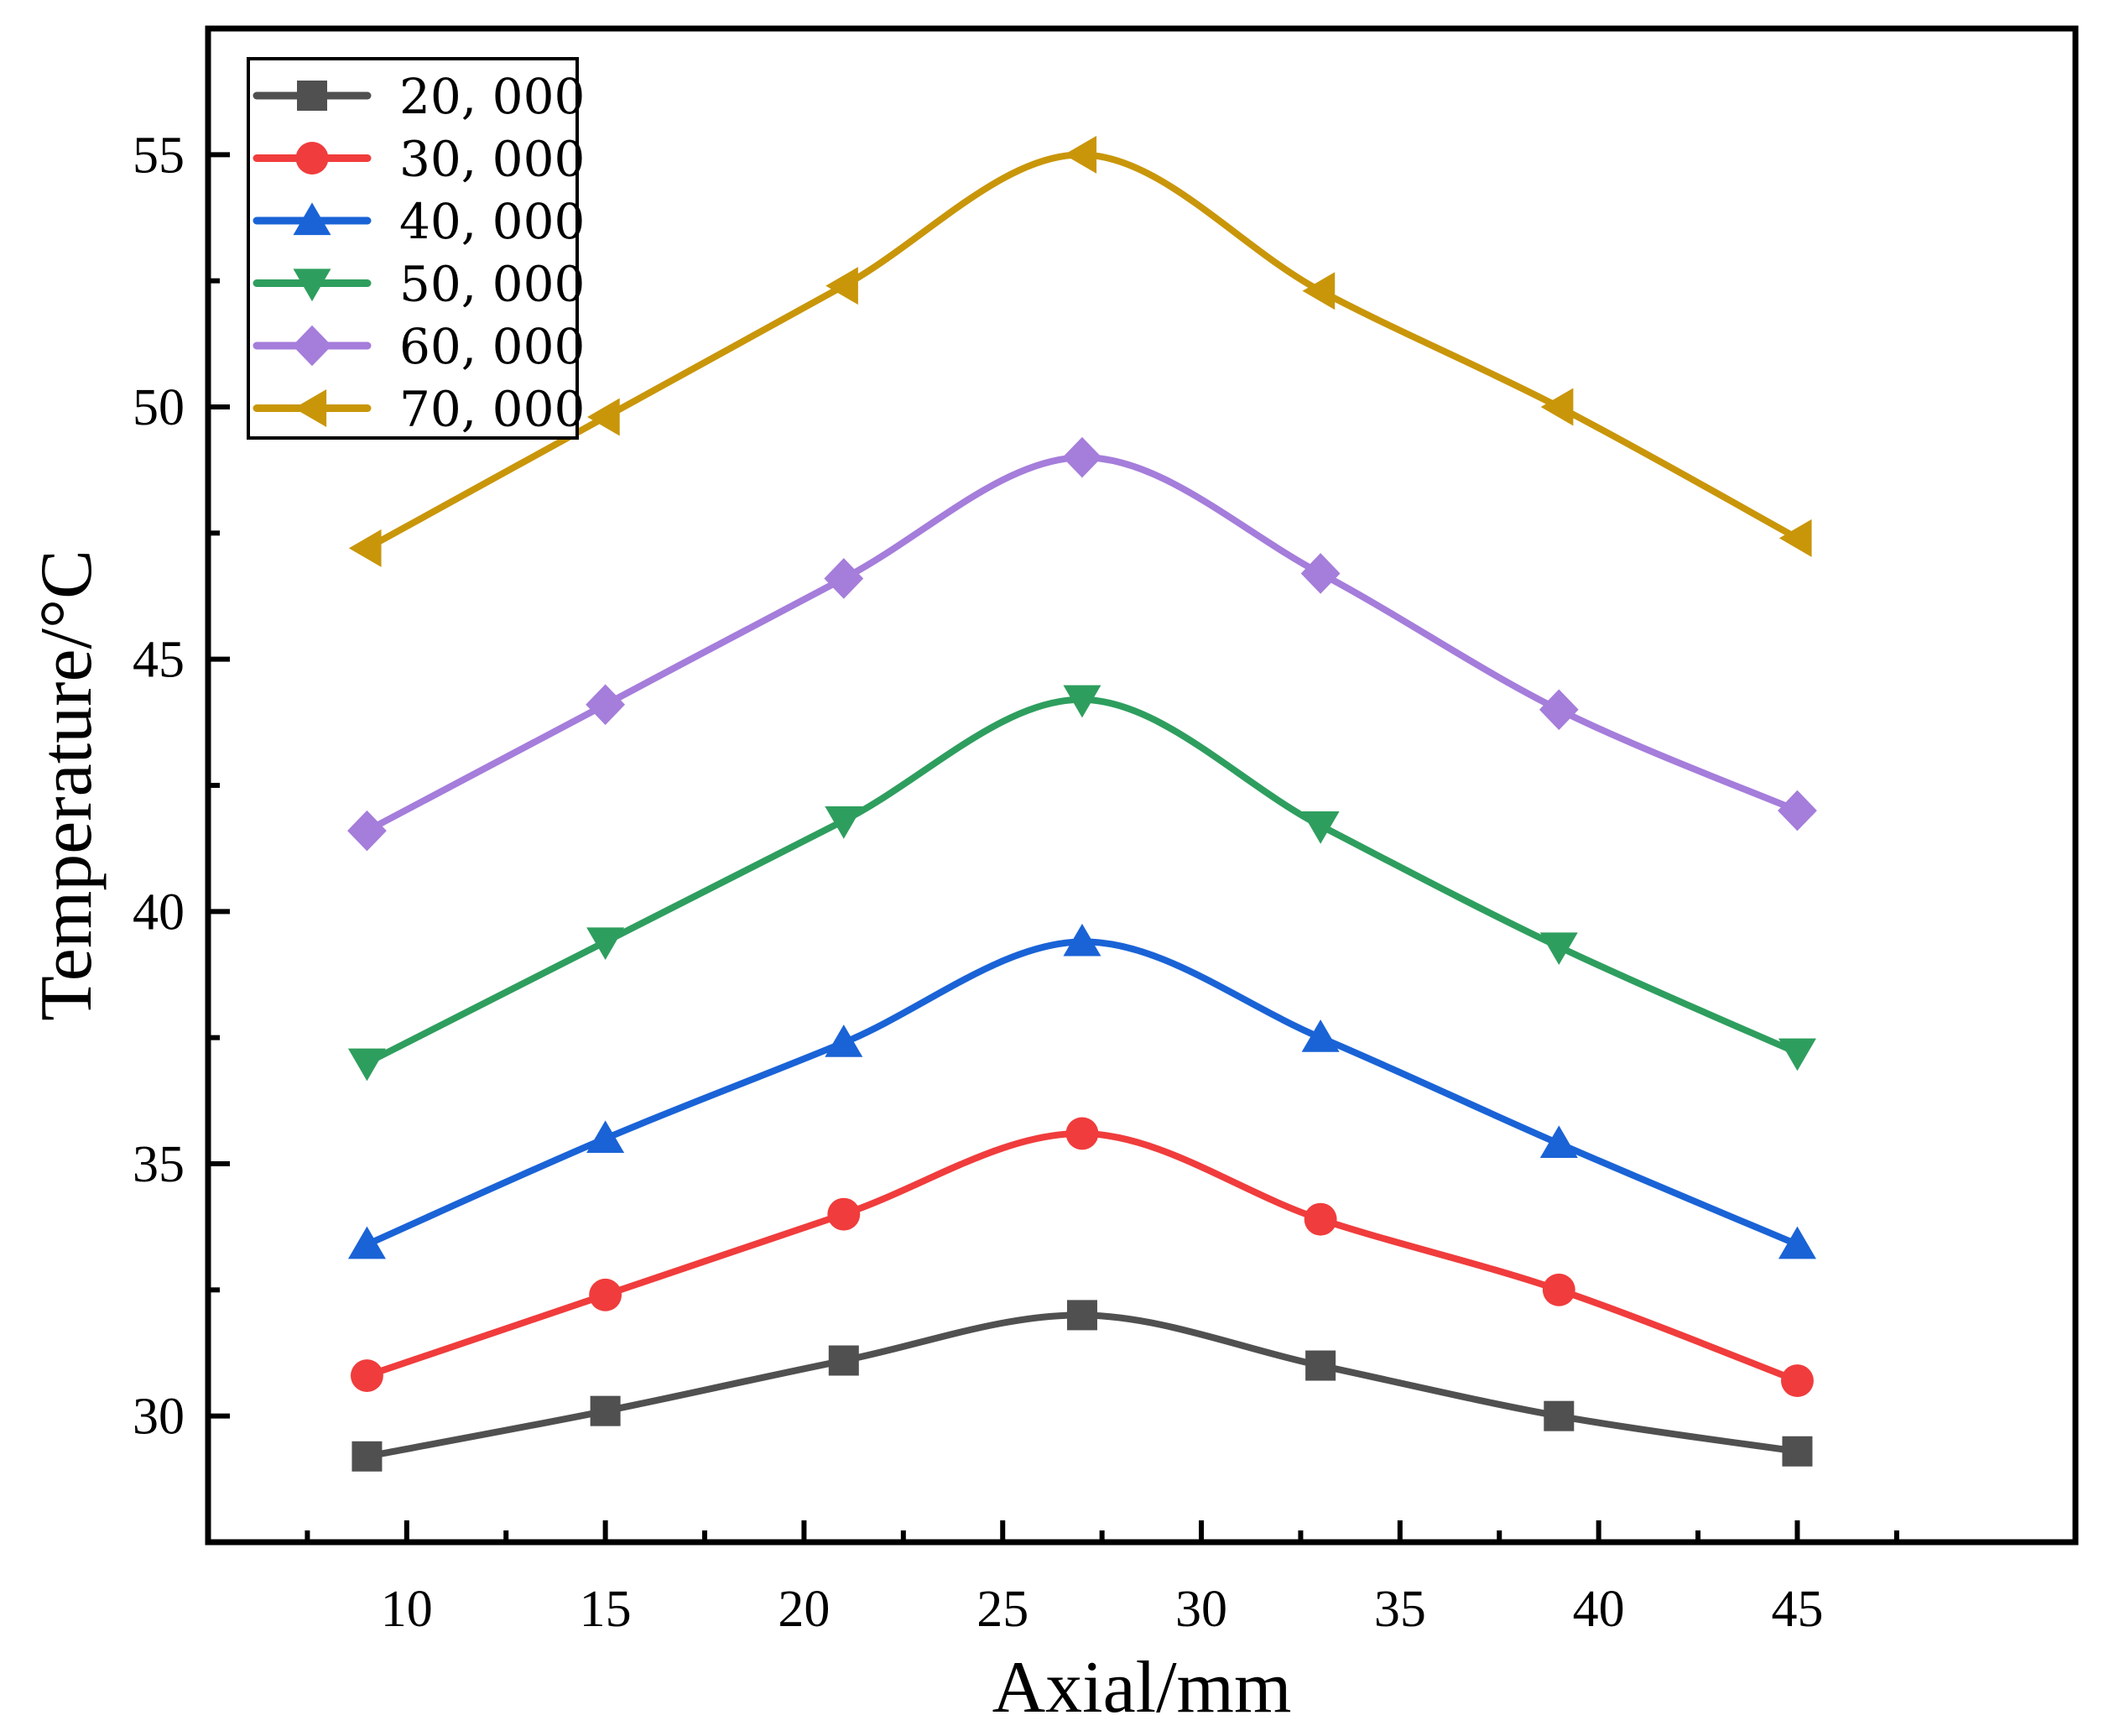 The height and width of the screenshot is (1736, 2109). What do you see at coordinates (804, 1609) in the screenshot?
I see `x-tick-label: 20` at bounding box center [804, 1609].